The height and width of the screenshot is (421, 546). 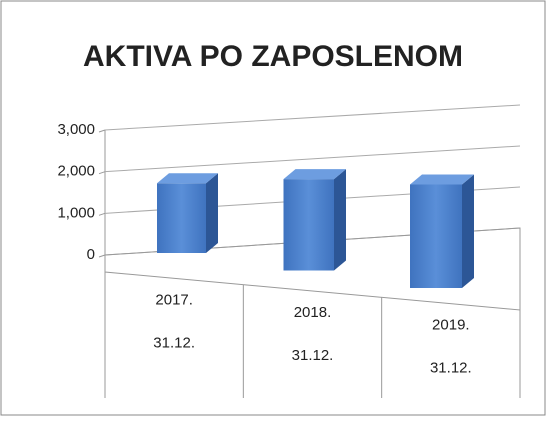 What do you see at coordinates (174, 299) in the screenshot?
I see `x-tick-label: 2017.` at bounding box center [174, 299].